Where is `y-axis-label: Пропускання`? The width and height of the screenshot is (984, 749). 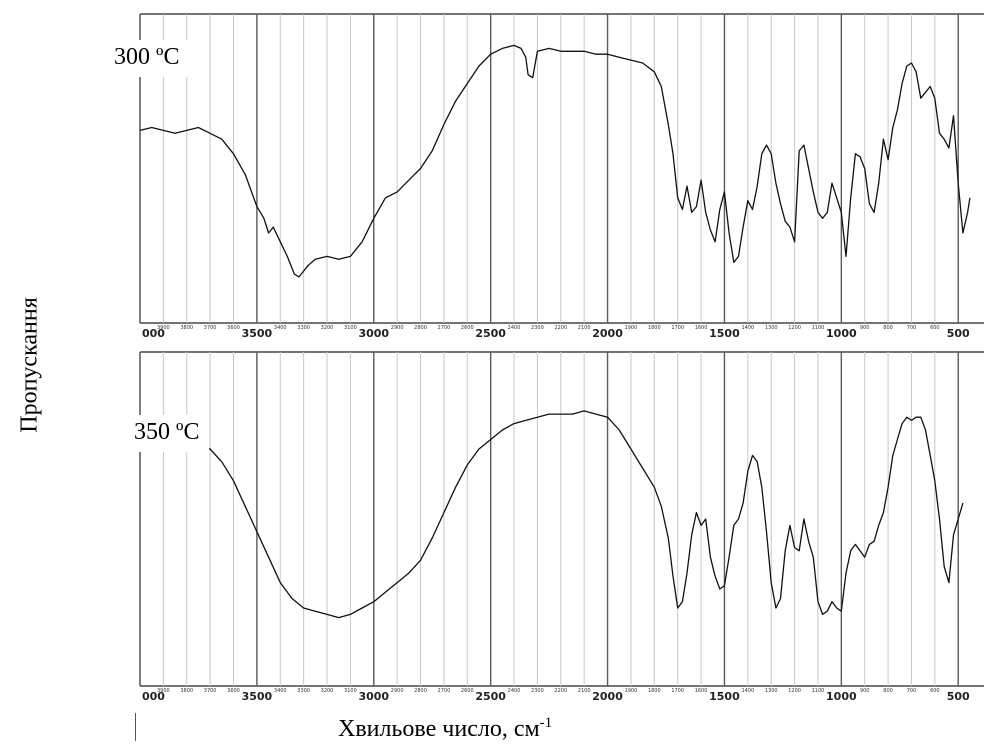
y-axis-label: Пропускання is located at coordinates (29, 365).